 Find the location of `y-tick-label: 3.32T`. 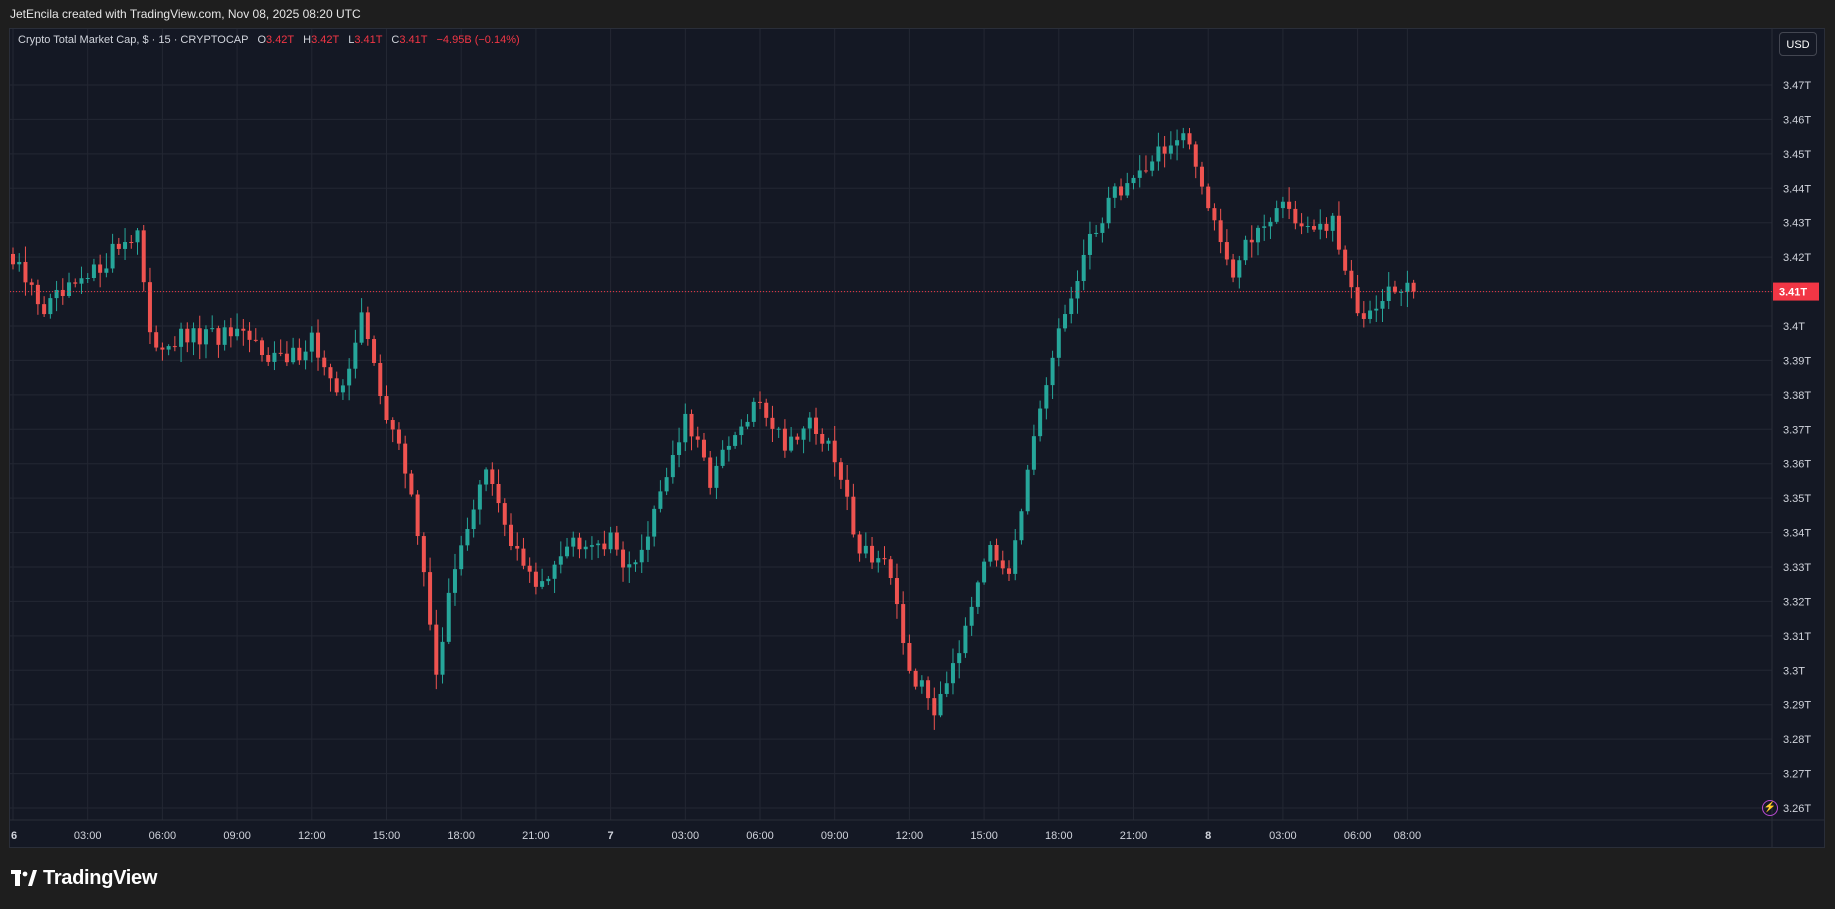

y-tick-label: 3.32T is located at coordinates (1797, 602).